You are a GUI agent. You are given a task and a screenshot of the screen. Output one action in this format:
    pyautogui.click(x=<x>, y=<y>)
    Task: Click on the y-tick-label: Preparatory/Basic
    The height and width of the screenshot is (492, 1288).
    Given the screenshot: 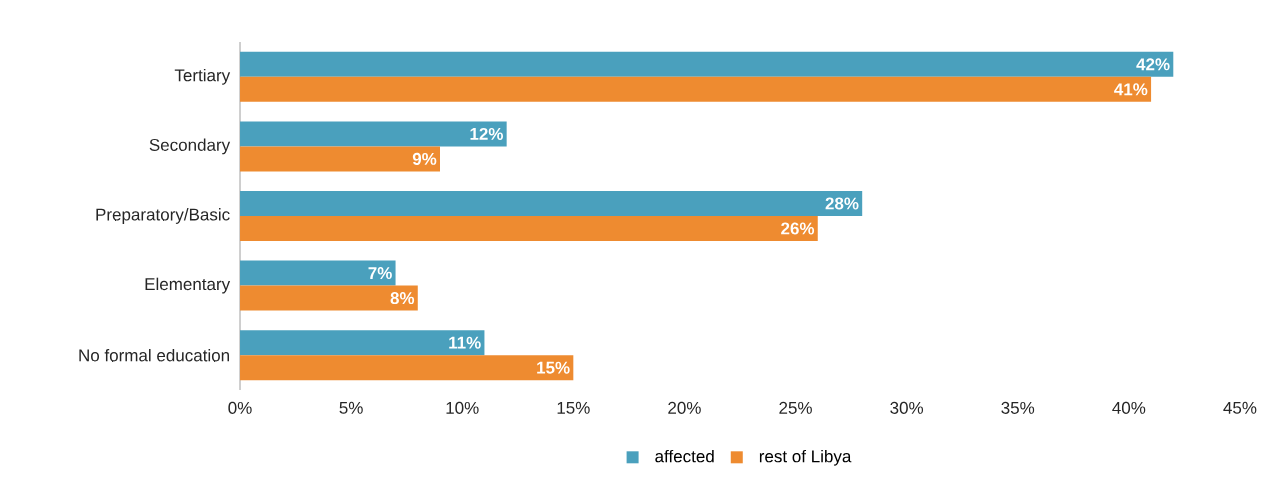 What is the action you would take?
    pyautogui.click(x=163, y=216)
    